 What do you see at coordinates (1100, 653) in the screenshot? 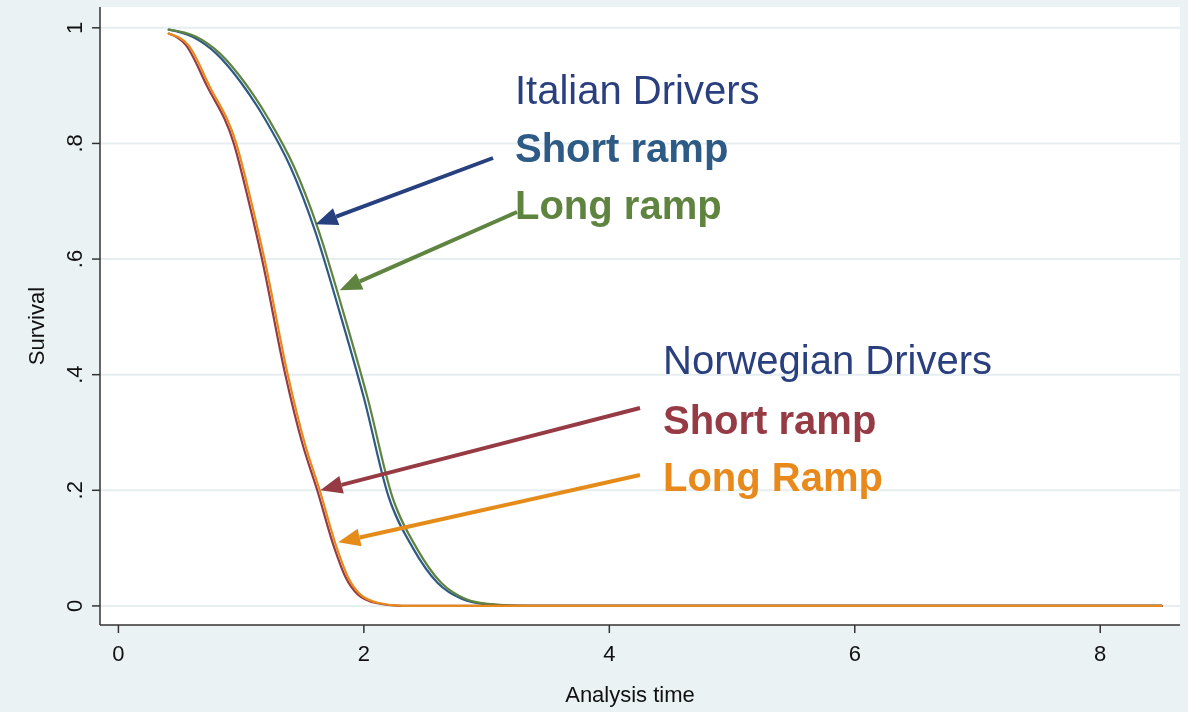
I see `x-tick-label: 8` at bounding box center [1100, 653].